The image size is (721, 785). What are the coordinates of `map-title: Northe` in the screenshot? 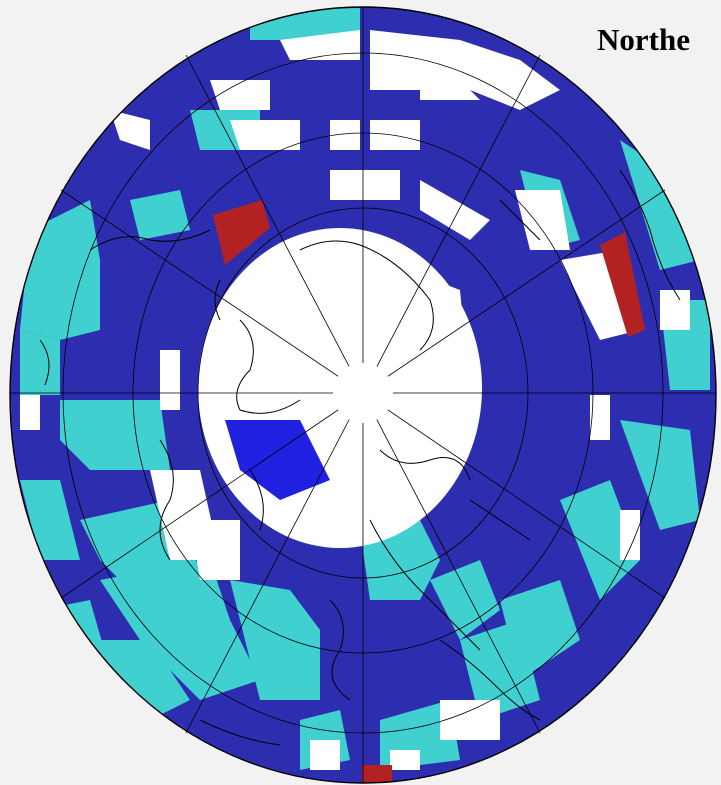 It's located at (643, 39).